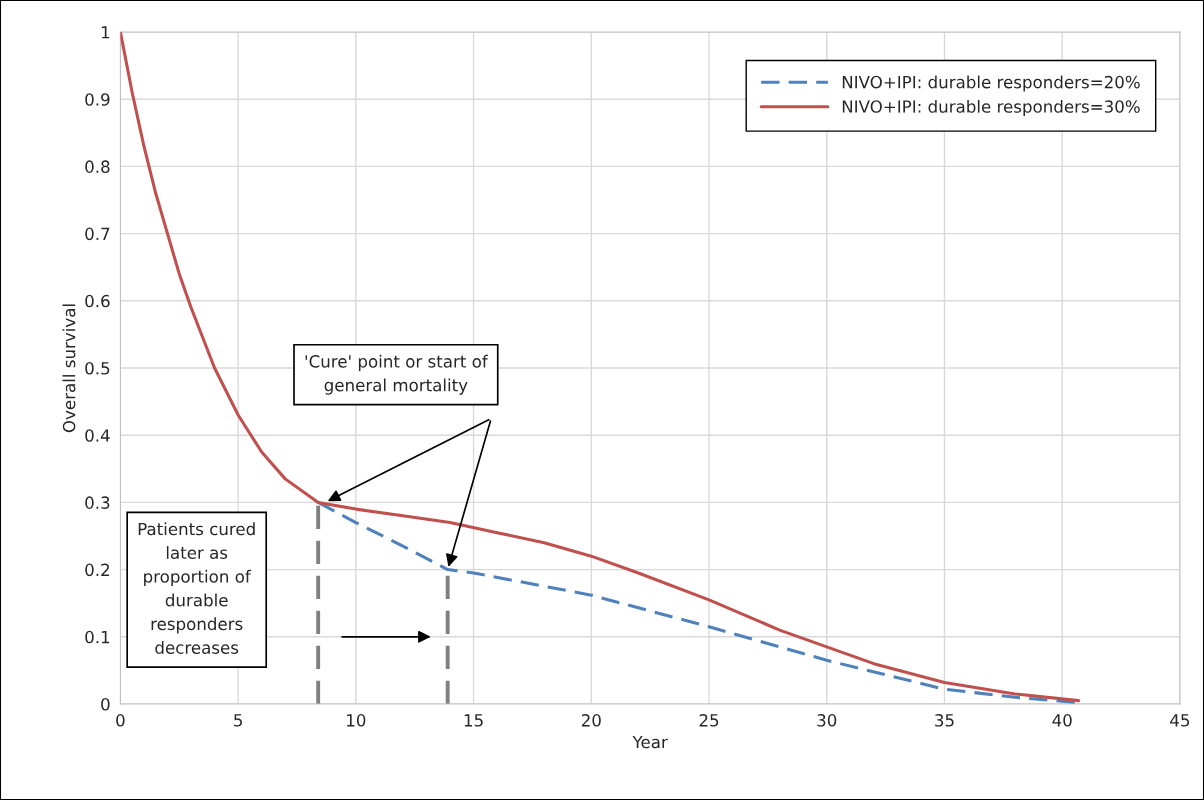 The width and height of the screenshot is (1204, 800). What do you see at coordinates (97, 435) in the screenshot?
I see `y-tick-label: 0.4` at bounding box center [97, 435].